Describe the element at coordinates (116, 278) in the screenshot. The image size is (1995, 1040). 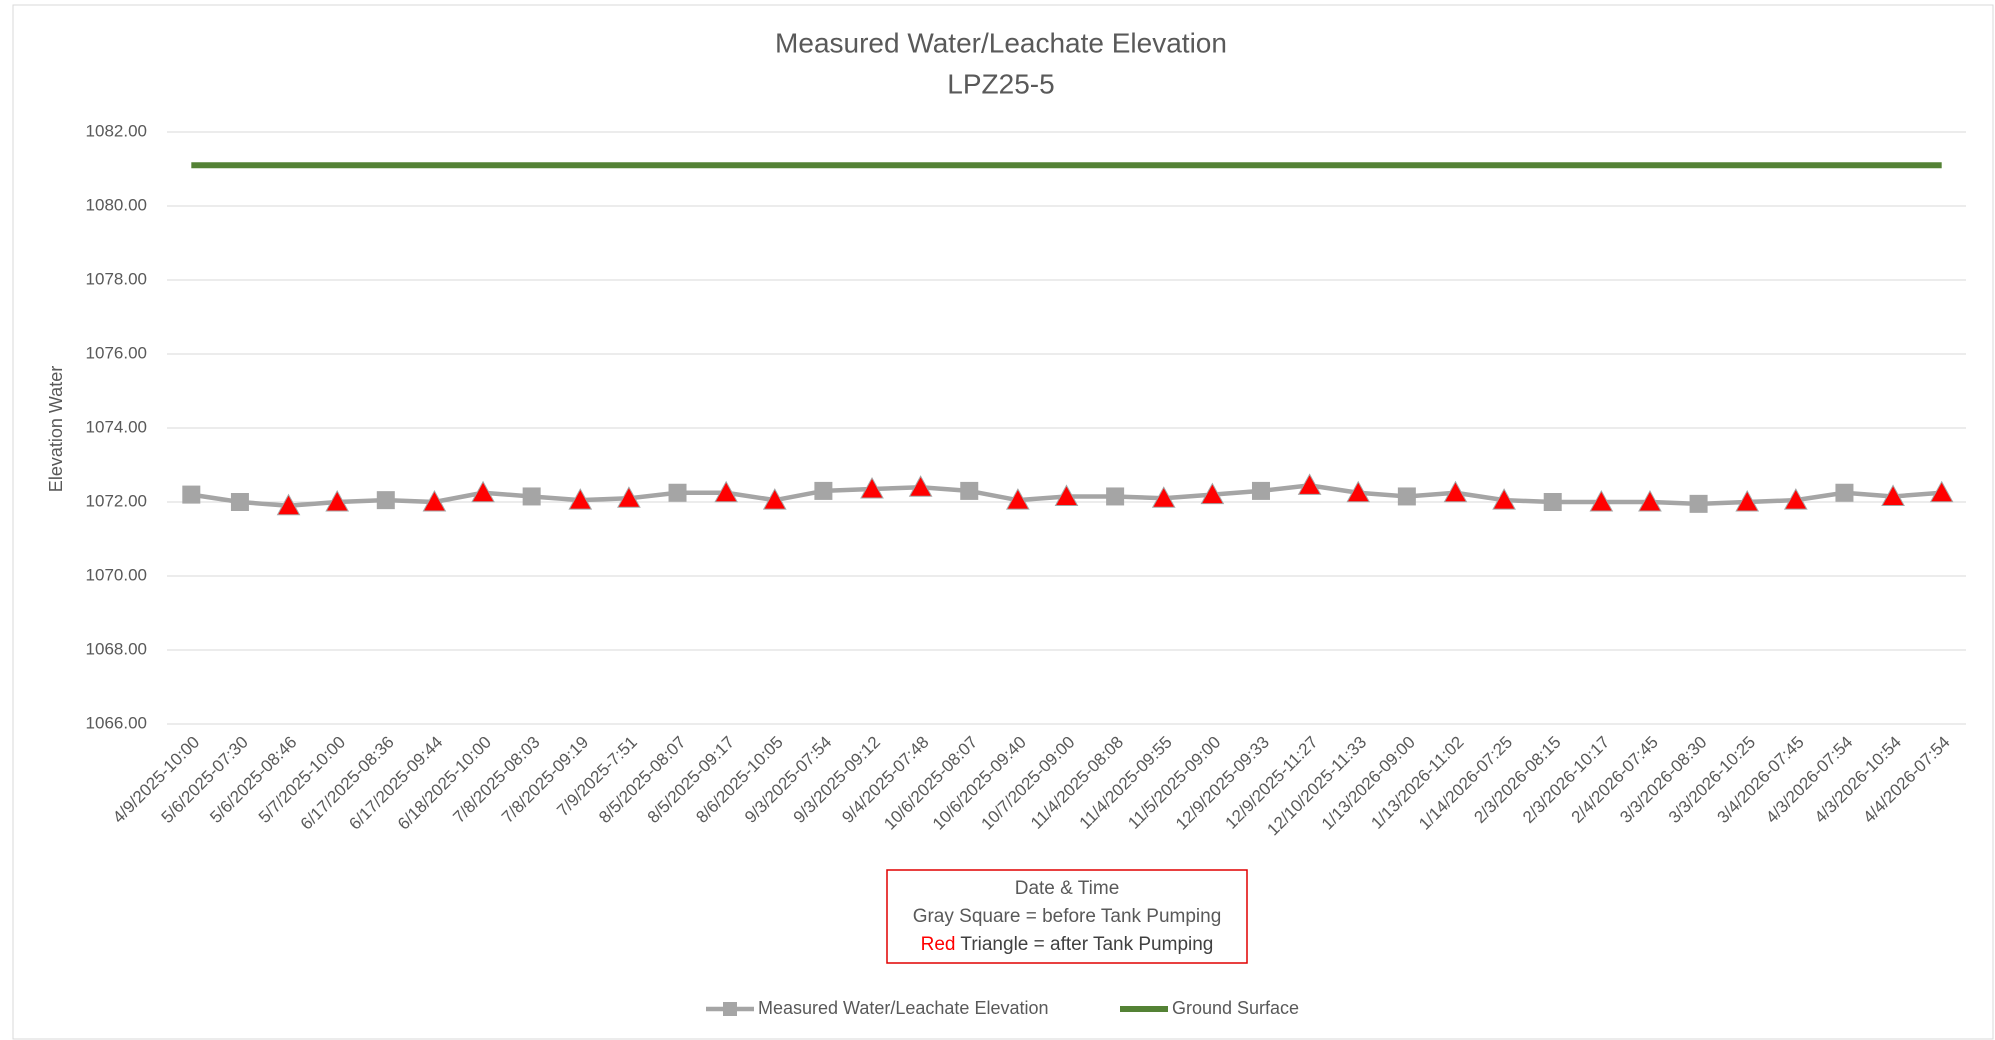
I see `y-tick-label: 1078.00` at that location.